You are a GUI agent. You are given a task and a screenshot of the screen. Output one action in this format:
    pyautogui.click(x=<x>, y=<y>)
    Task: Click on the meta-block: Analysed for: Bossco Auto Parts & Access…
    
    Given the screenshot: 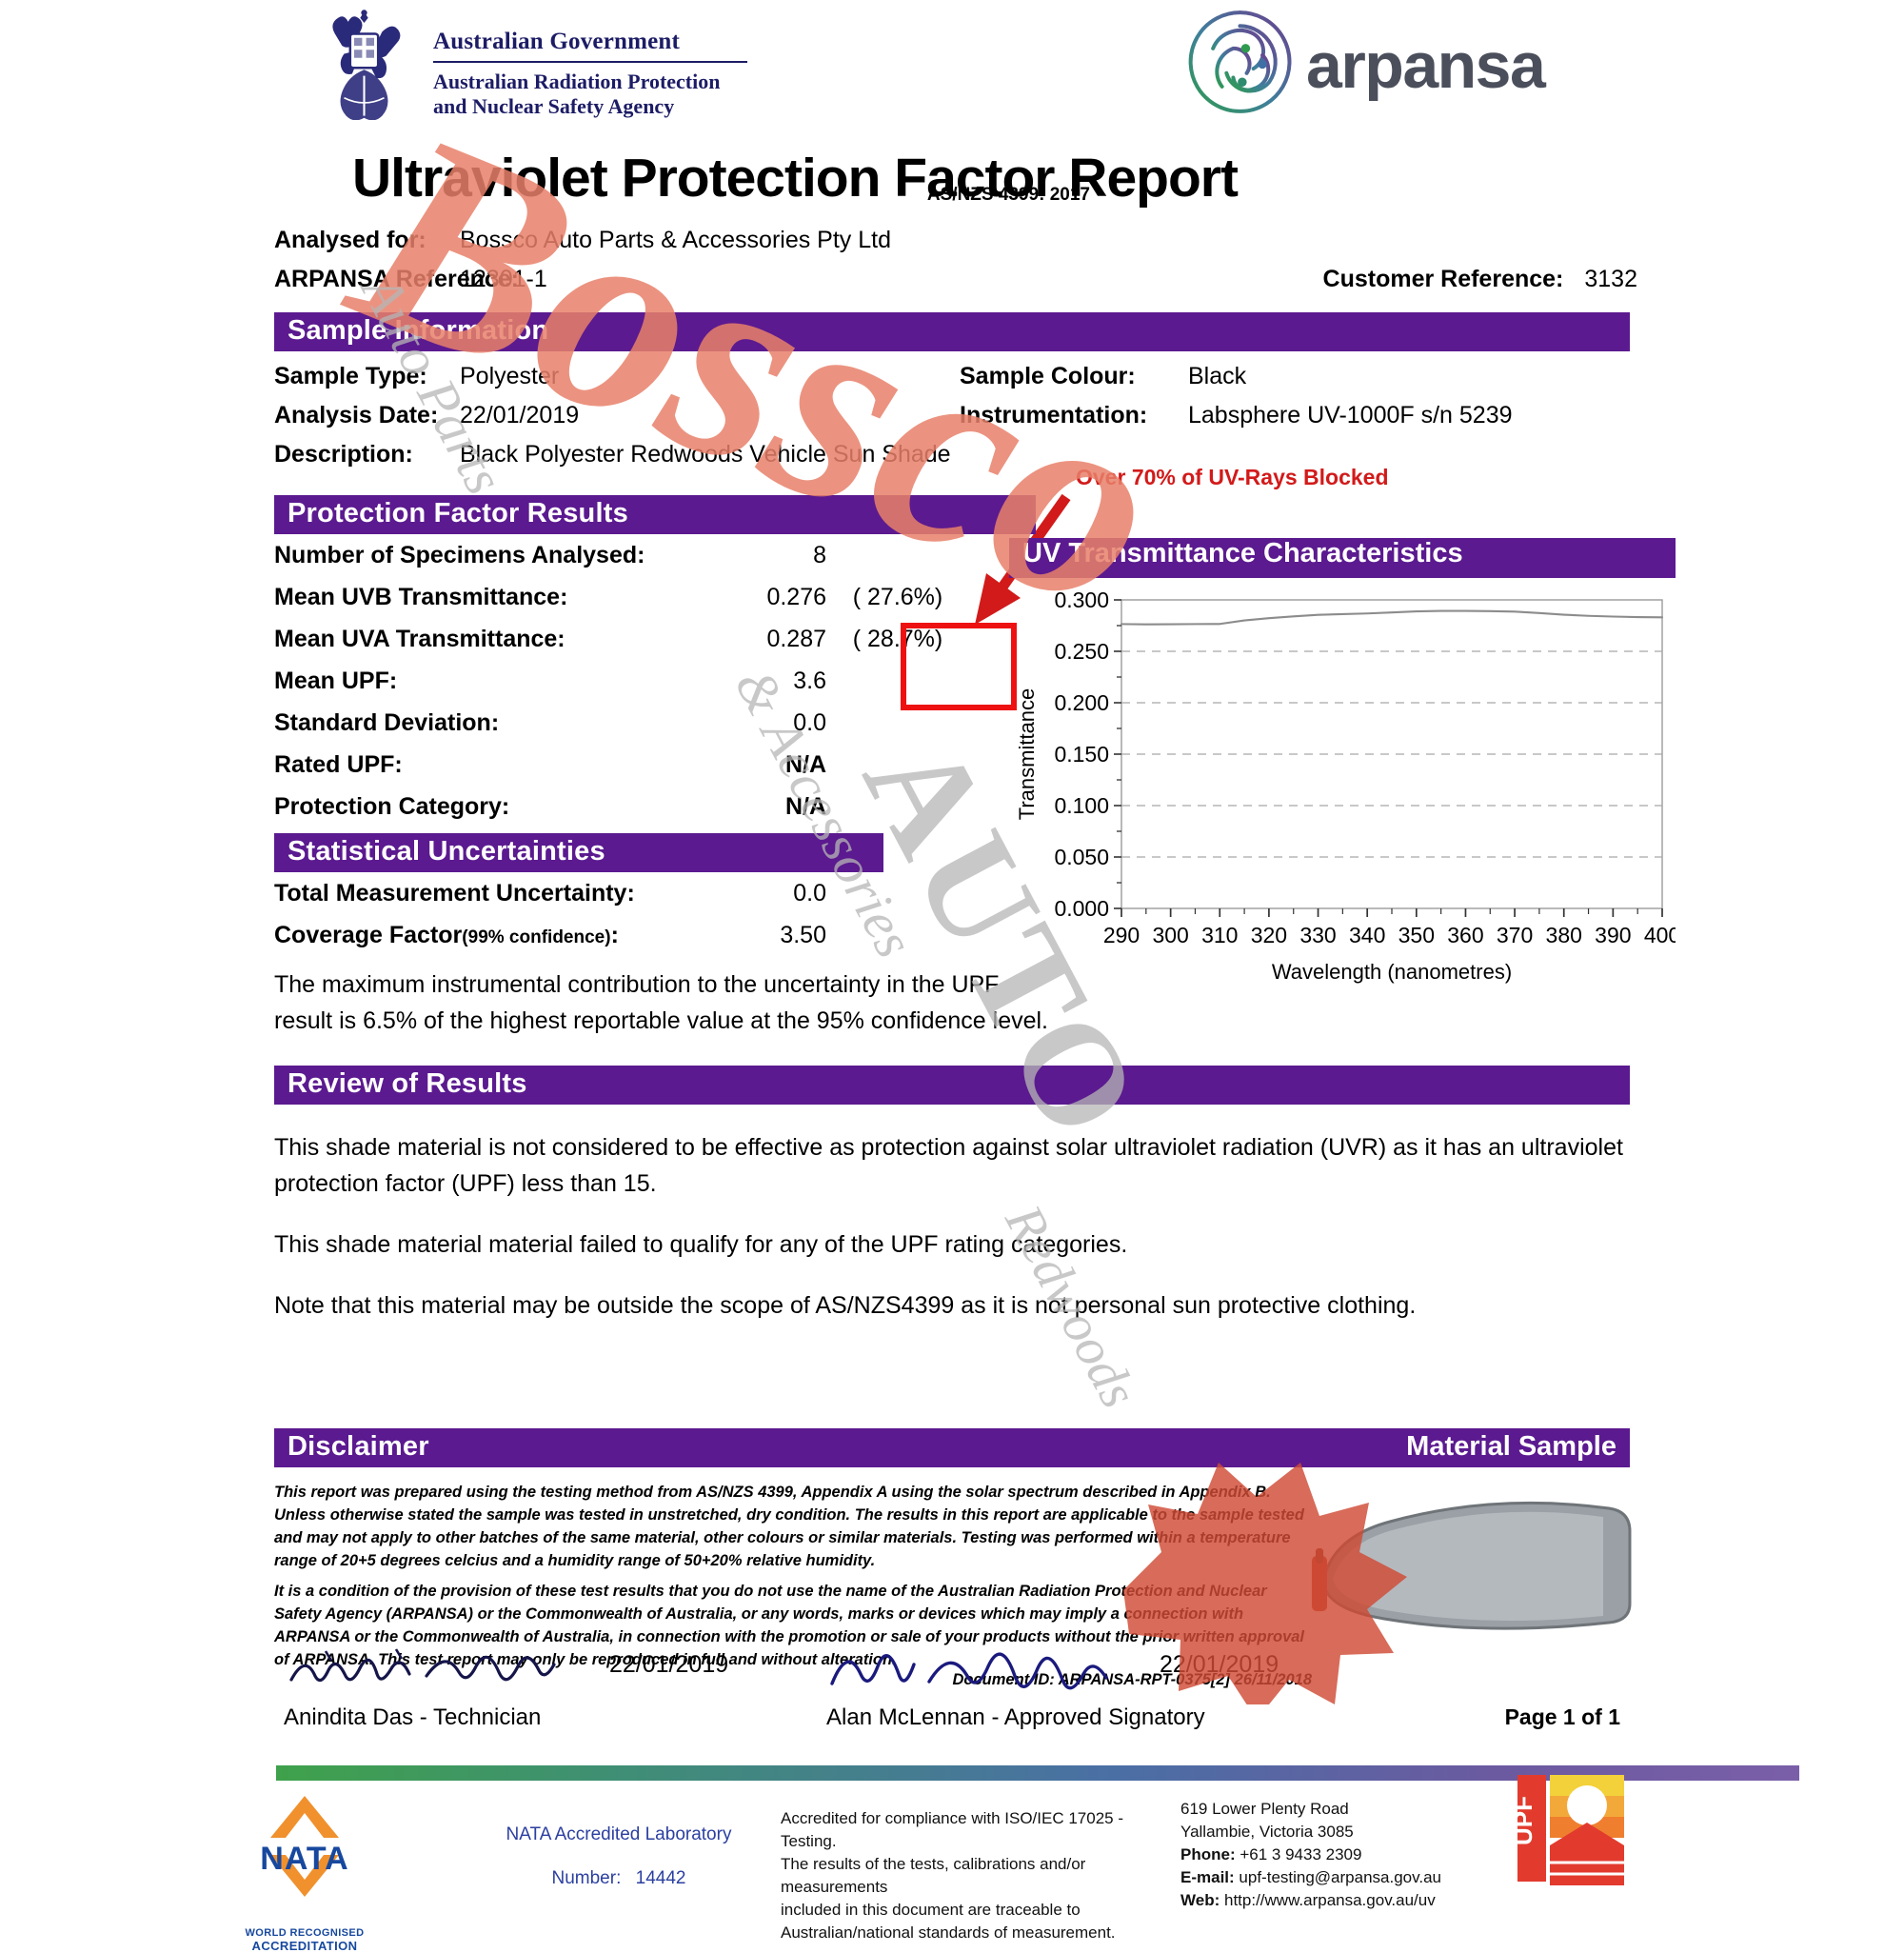 What is the action you would take?
    pyautogui.click(x=952, y=260)
    